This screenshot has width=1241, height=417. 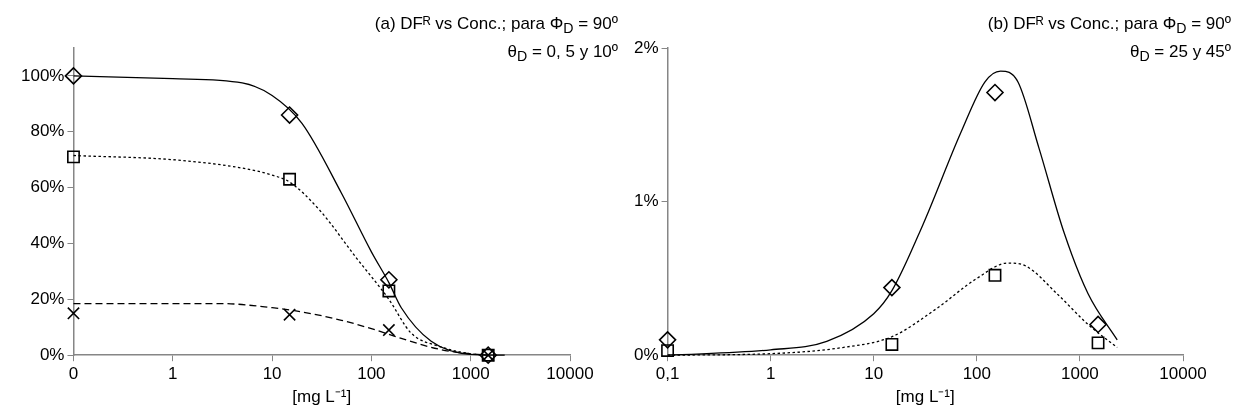 I want to click on y-tick-label: 80%, so click(x=47, y=131).